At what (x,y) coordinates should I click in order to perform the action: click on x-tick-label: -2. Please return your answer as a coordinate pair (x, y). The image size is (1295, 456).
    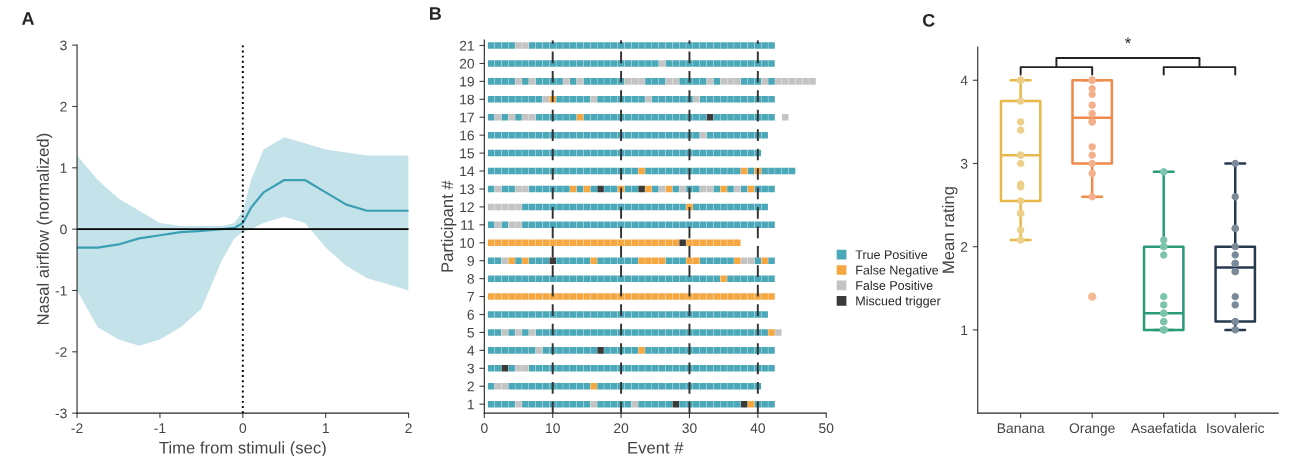
    Looking at the image, I should click on (77, 428).